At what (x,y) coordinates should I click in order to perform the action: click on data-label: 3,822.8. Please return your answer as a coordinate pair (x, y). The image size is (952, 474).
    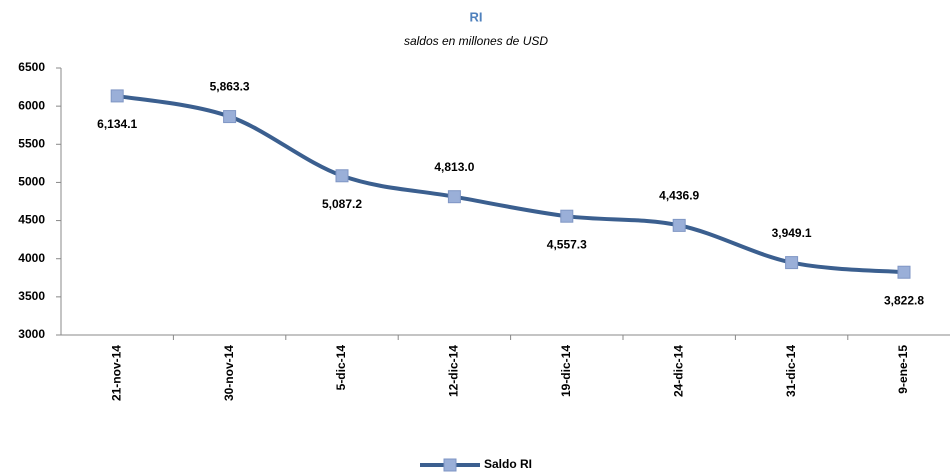
    Looking at the image, I should click on (904, 300).